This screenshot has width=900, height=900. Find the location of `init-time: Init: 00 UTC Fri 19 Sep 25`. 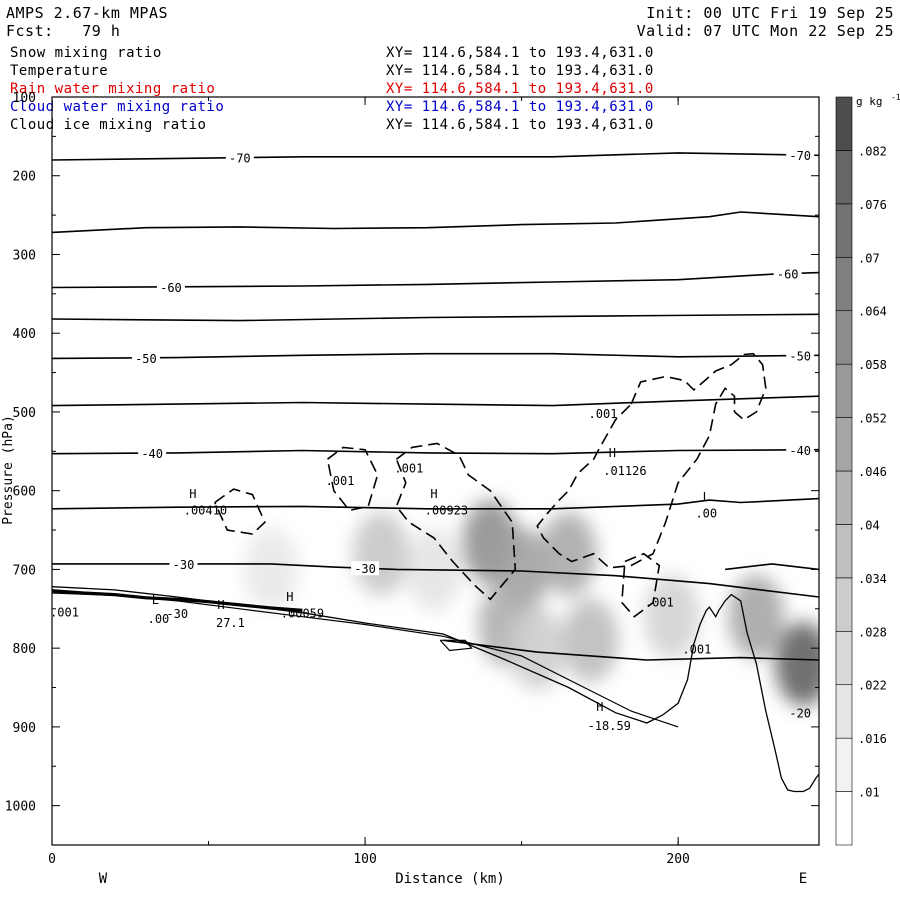

init-time: Init: 00 UTC Fri 19 Sep 25 is located at coordinates (770, 13).